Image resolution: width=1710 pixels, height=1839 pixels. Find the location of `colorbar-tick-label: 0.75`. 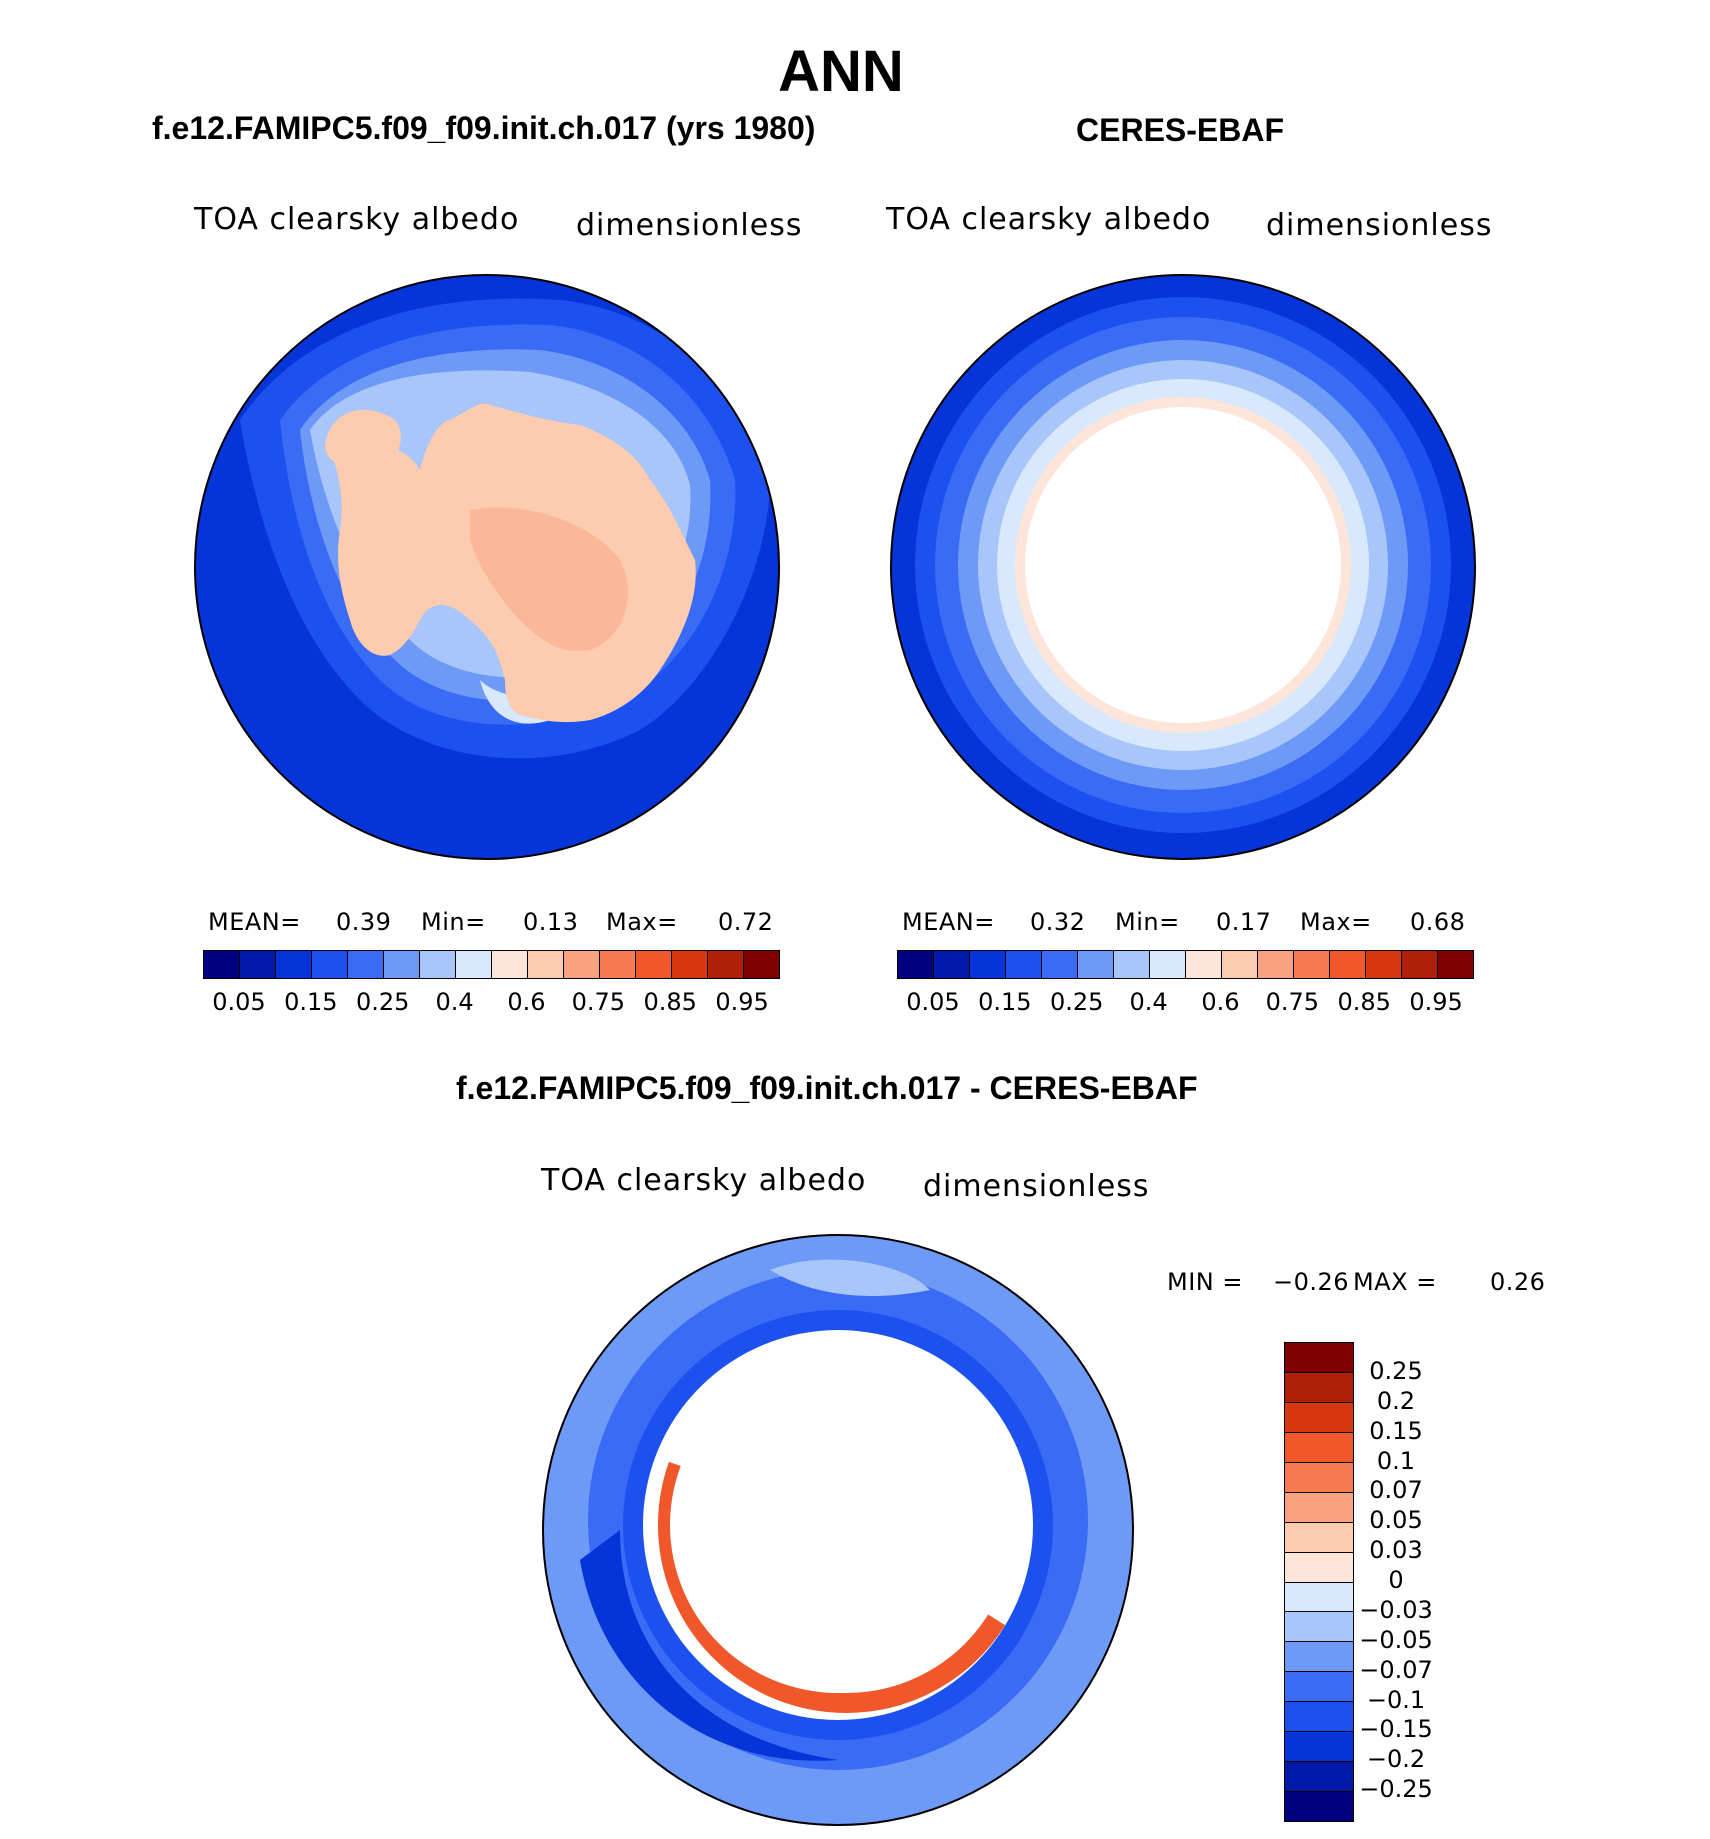

colorbar-tick-label: 0.75 is located at coordinates (1292, 1002).